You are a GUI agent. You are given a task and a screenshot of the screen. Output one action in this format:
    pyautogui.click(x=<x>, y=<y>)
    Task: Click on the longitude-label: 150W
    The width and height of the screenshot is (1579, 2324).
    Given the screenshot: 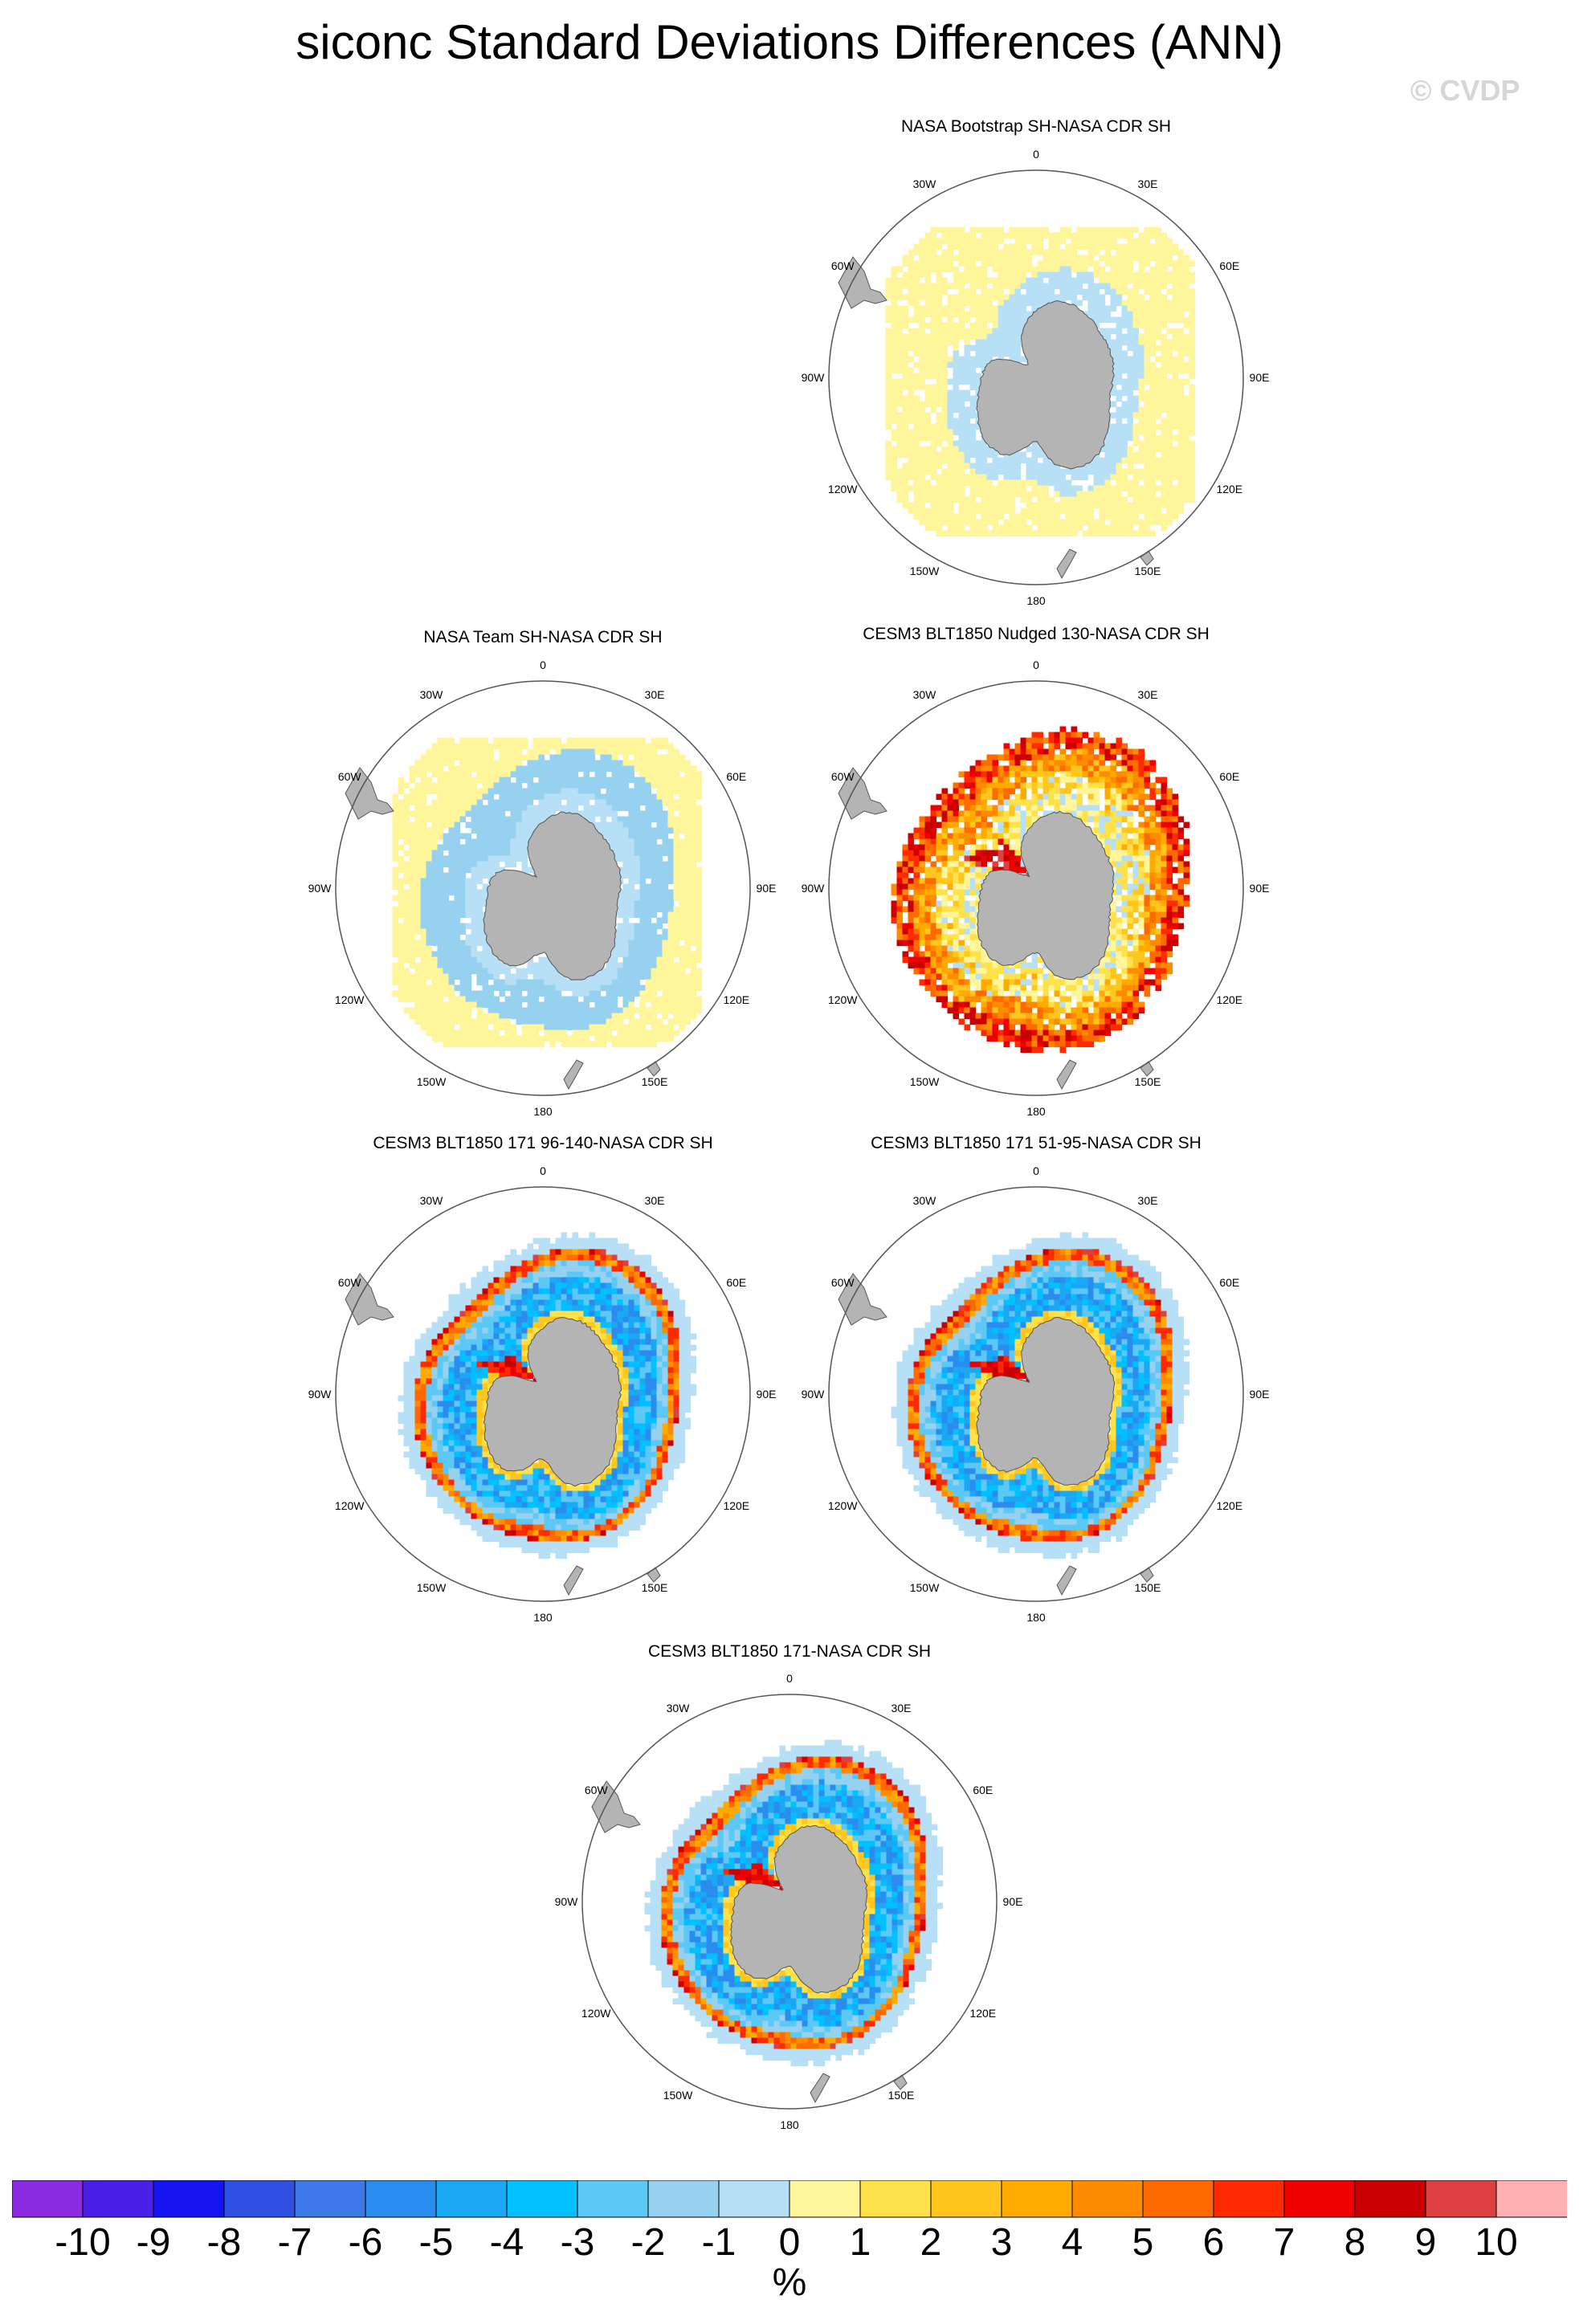 What is the action you would take?
    pyautogui.click(x=925, y=571)
    